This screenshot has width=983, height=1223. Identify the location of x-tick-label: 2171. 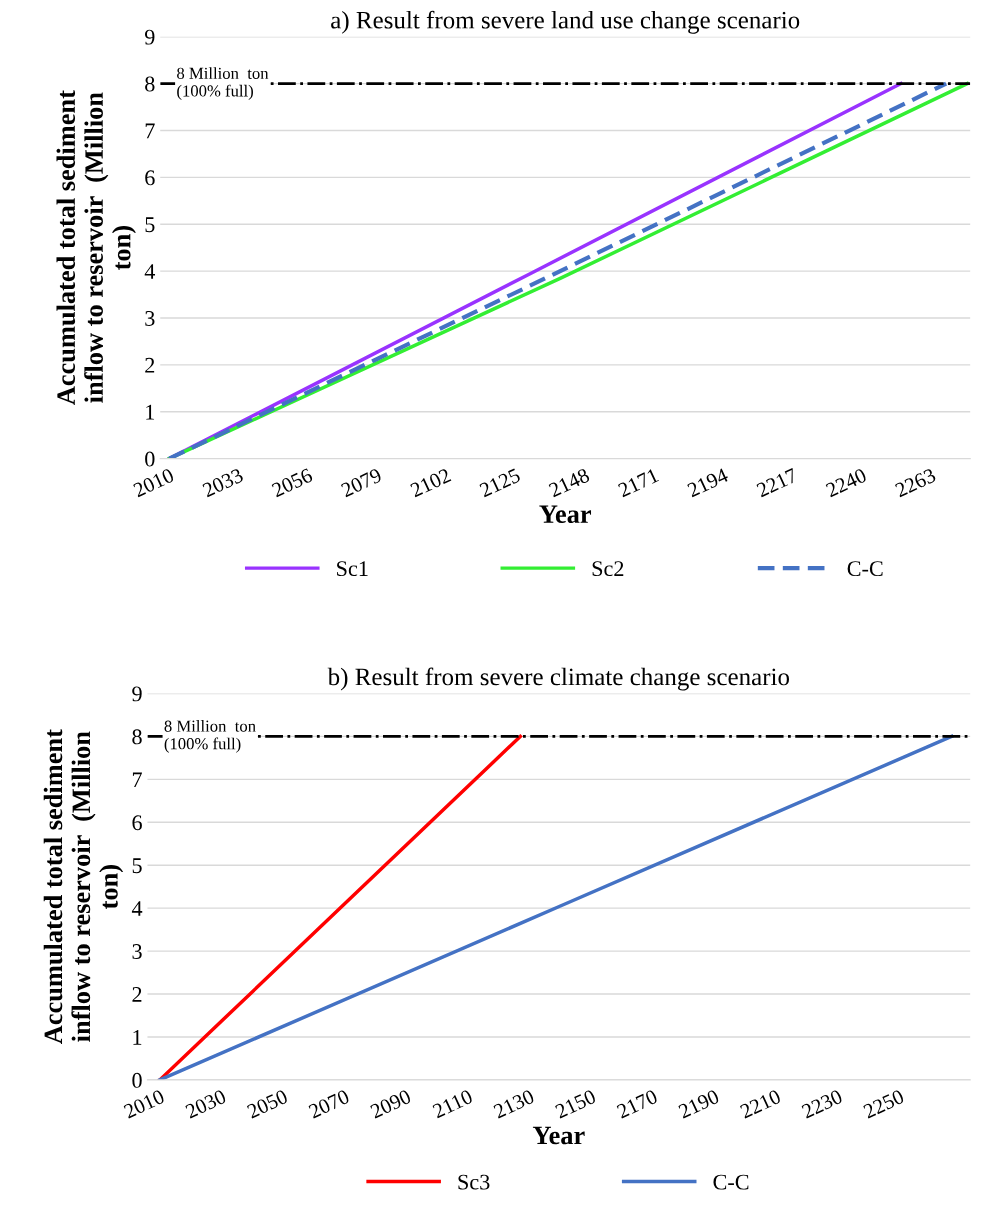
(638, 483).